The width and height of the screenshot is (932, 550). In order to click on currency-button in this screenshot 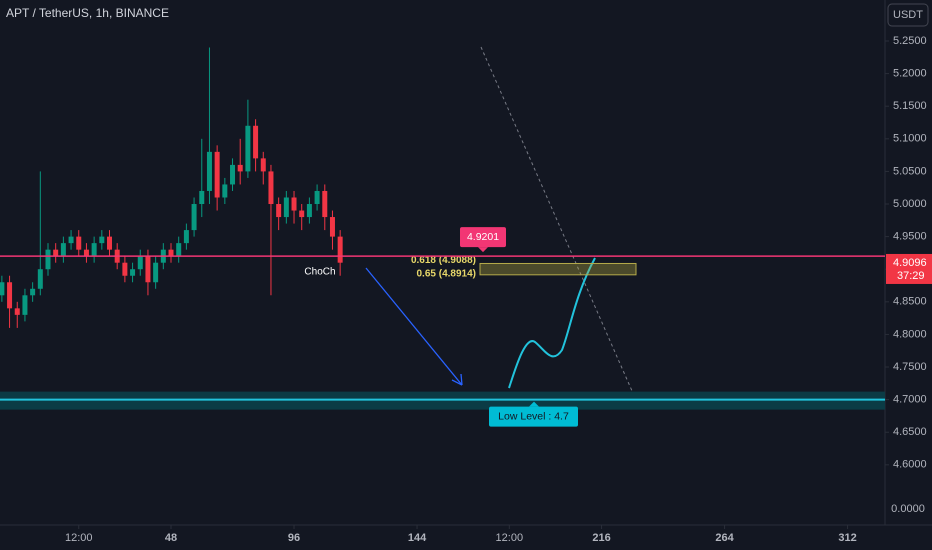, I will do `click(908, 15)`.